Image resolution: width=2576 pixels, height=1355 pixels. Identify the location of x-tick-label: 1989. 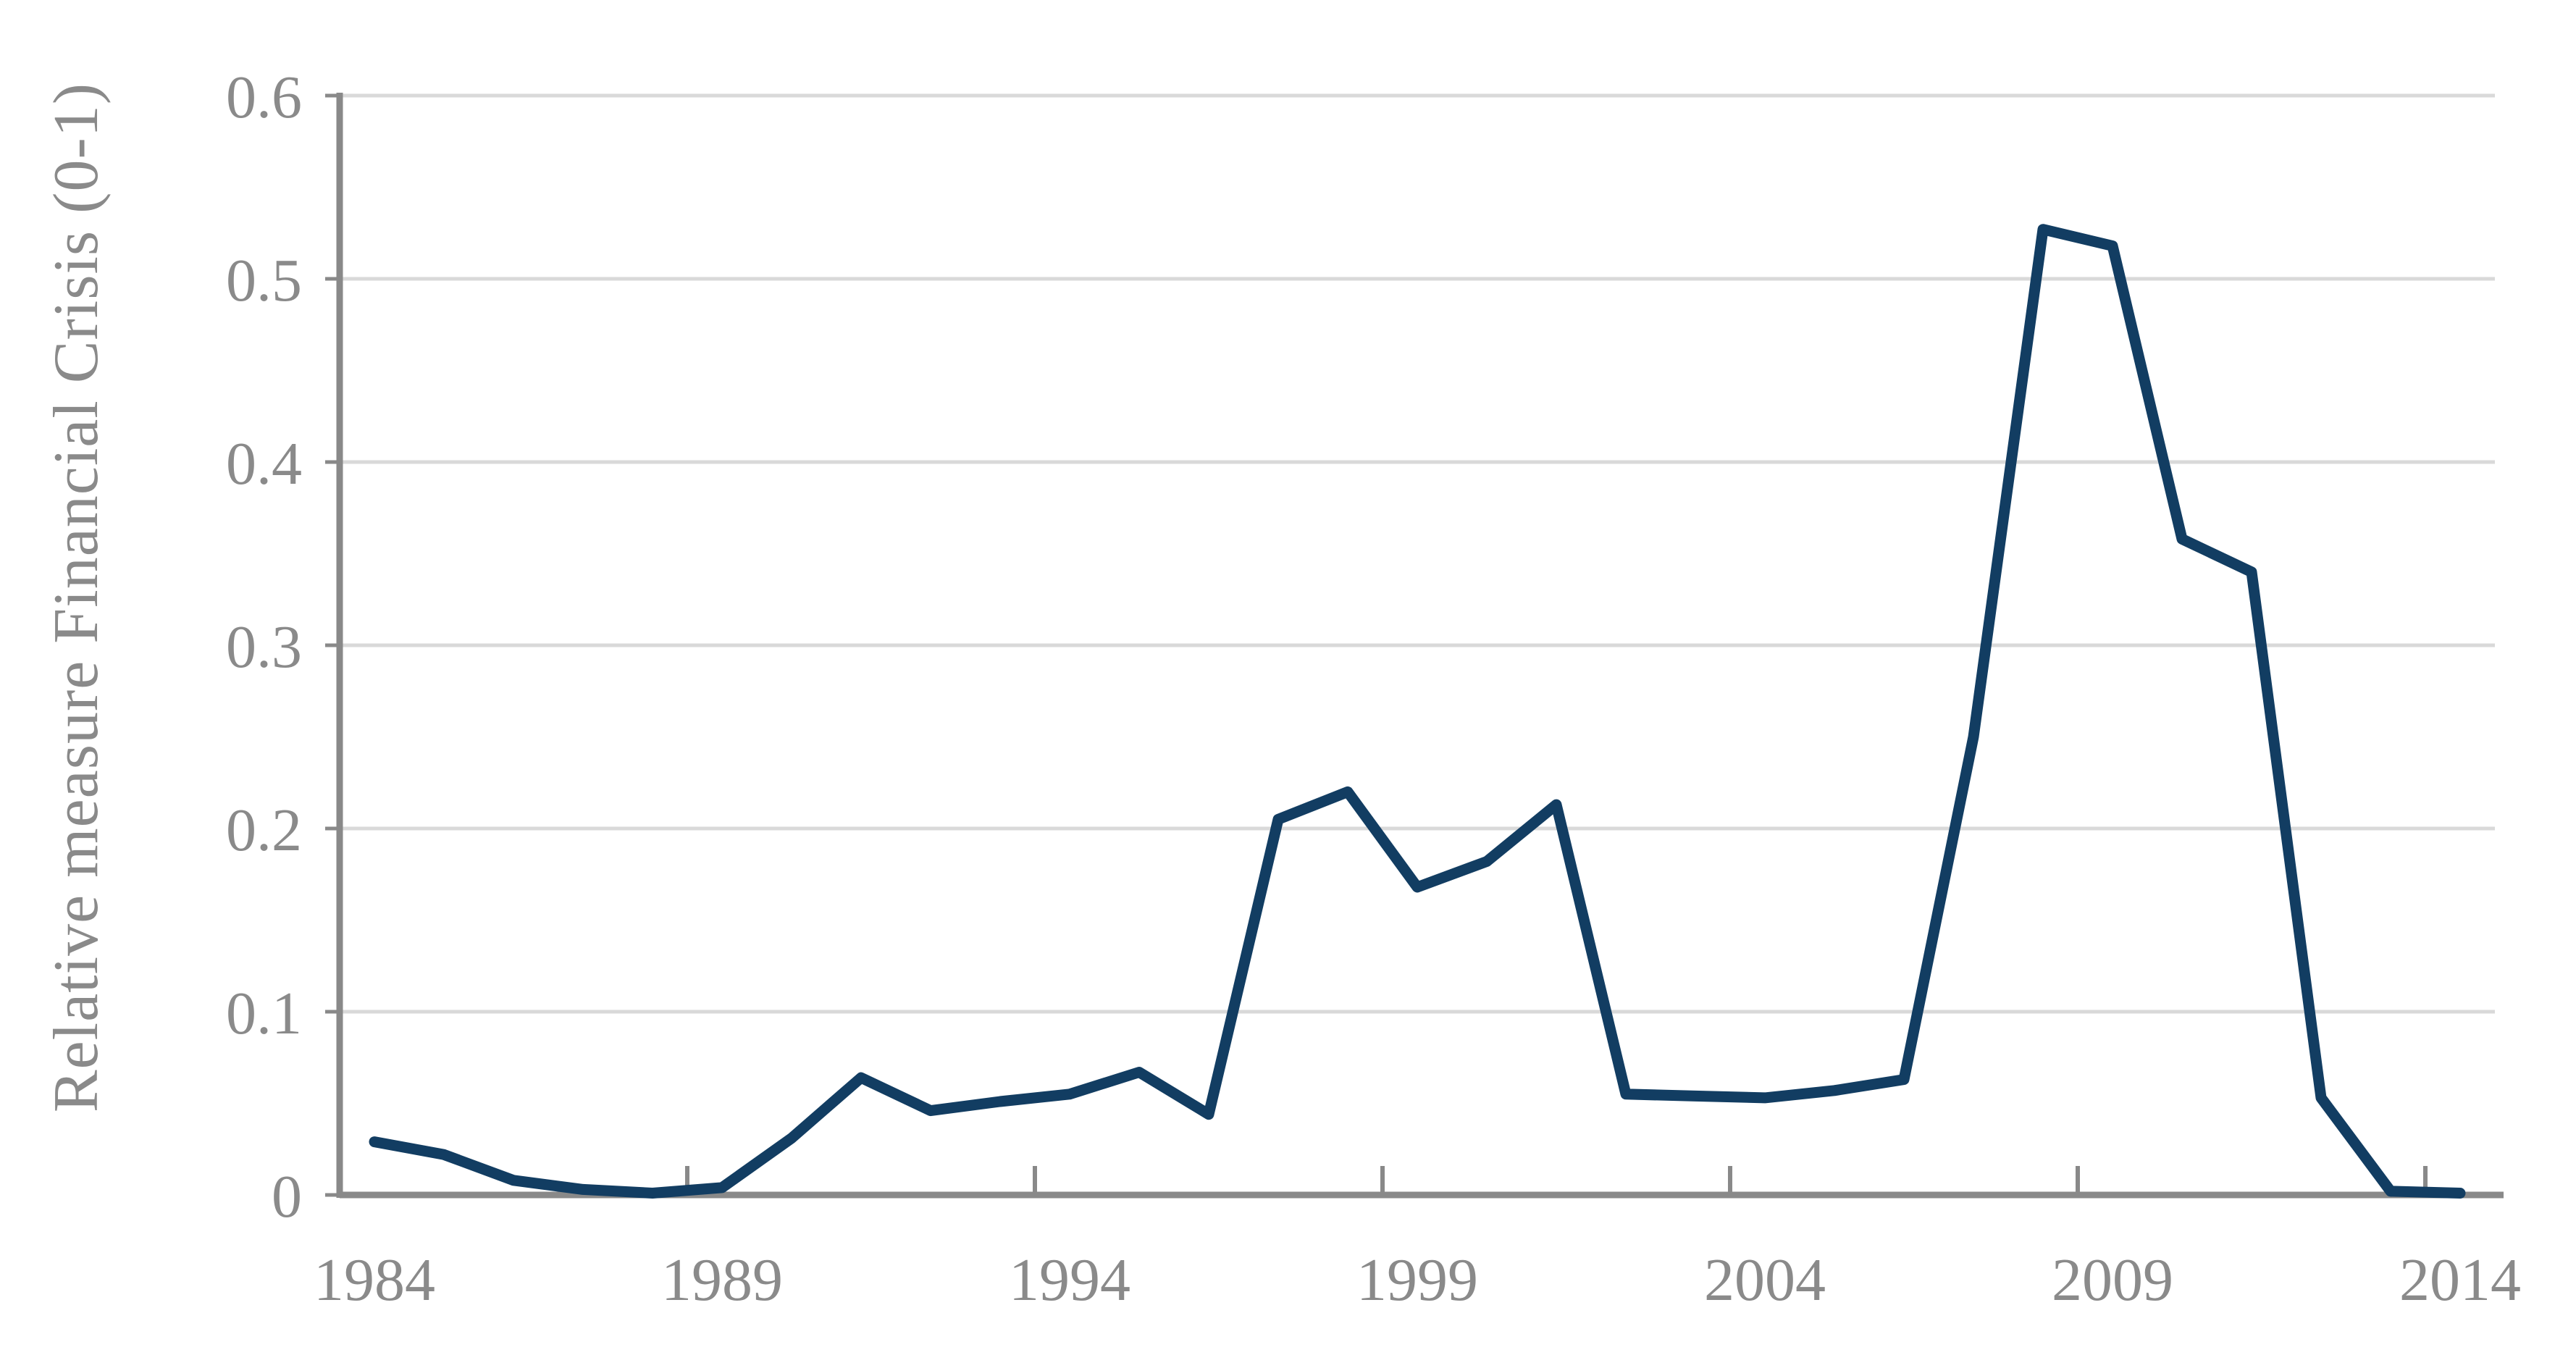
(722, 1280).